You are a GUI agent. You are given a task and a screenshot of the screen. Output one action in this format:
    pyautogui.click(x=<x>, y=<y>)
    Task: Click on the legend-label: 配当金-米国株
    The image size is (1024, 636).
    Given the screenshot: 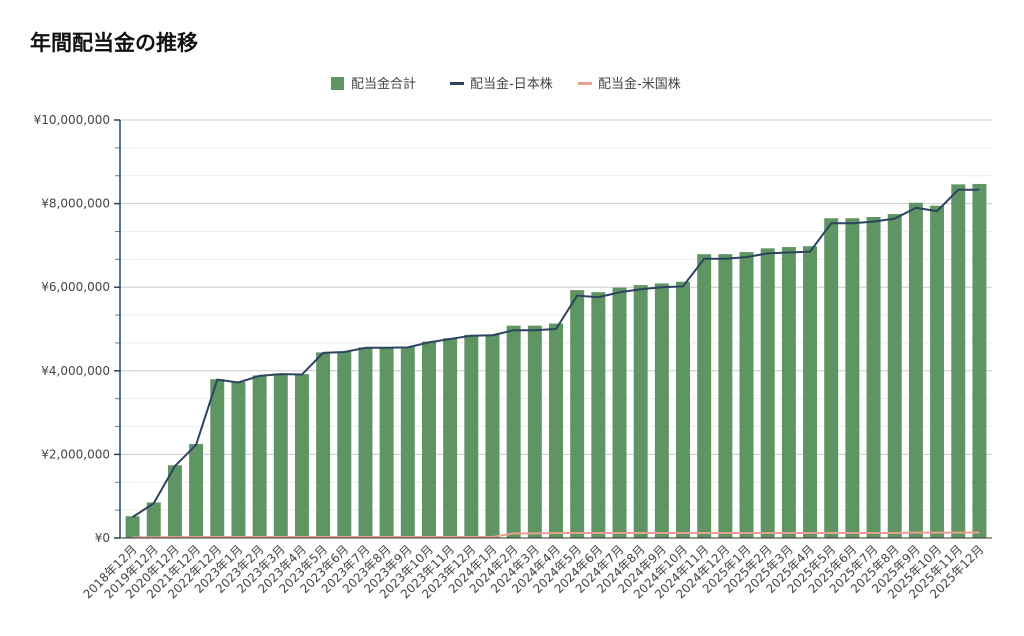 What is the action you would take?
    pyautogui.click(x=639, y=84)
    